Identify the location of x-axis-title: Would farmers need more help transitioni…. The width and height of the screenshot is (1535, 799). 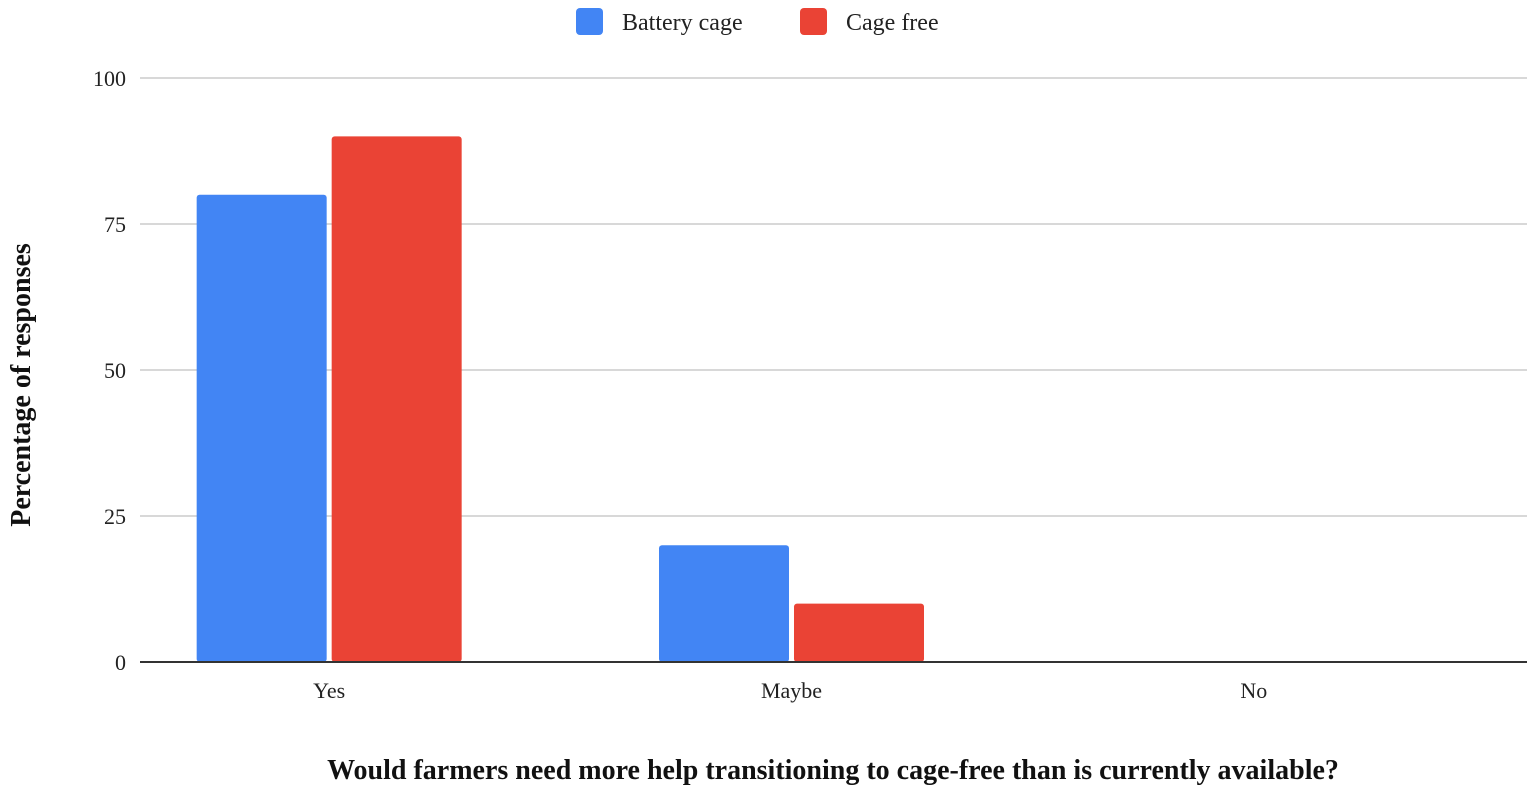
(833, 770).